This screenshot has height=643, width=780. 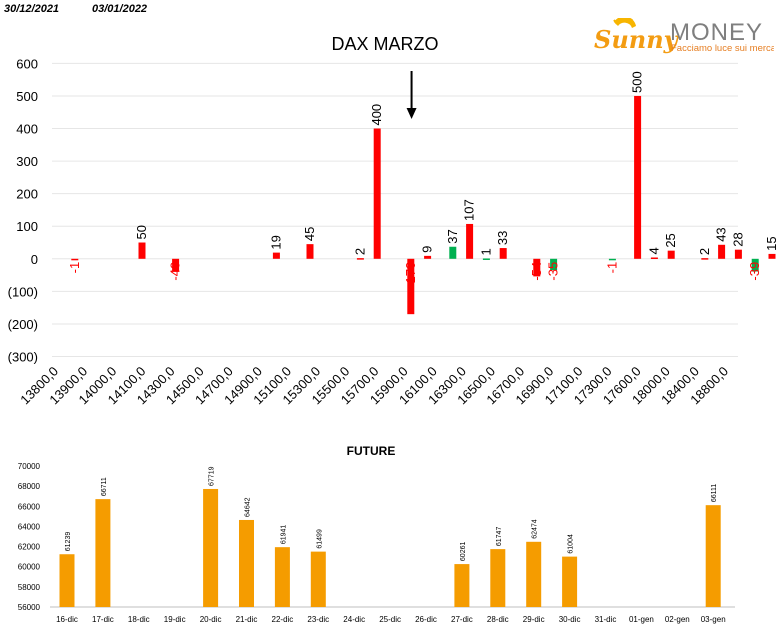 I want to click on data-label: 28, so click(x=737, y=239).